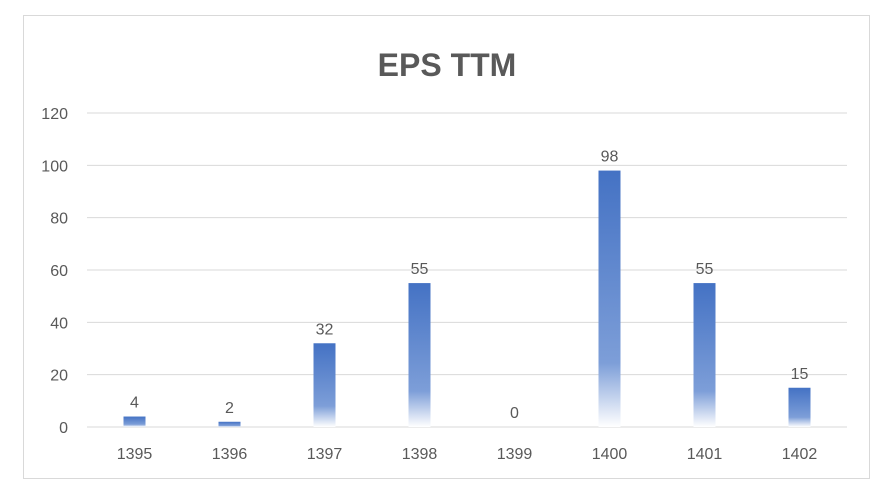 The width and height of the screenshot is (895, 499). What do you see at coordinates (135, 454) in the screenshot?
I see `x-tick-label: 1395` at bounding box center [135, 454].